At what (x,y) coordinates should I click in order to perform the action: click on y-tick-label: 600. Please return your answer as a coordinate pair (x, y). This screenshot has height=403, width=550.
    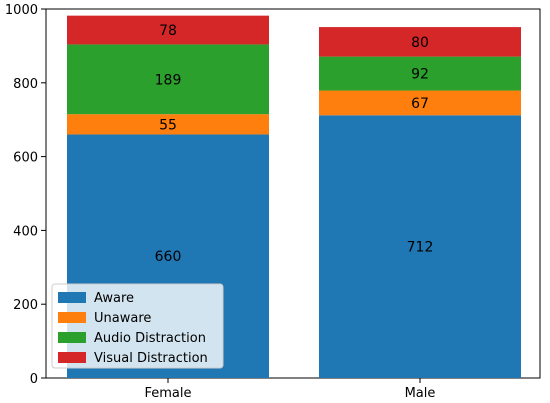
    Looking at the image, I should click on (25, 158).